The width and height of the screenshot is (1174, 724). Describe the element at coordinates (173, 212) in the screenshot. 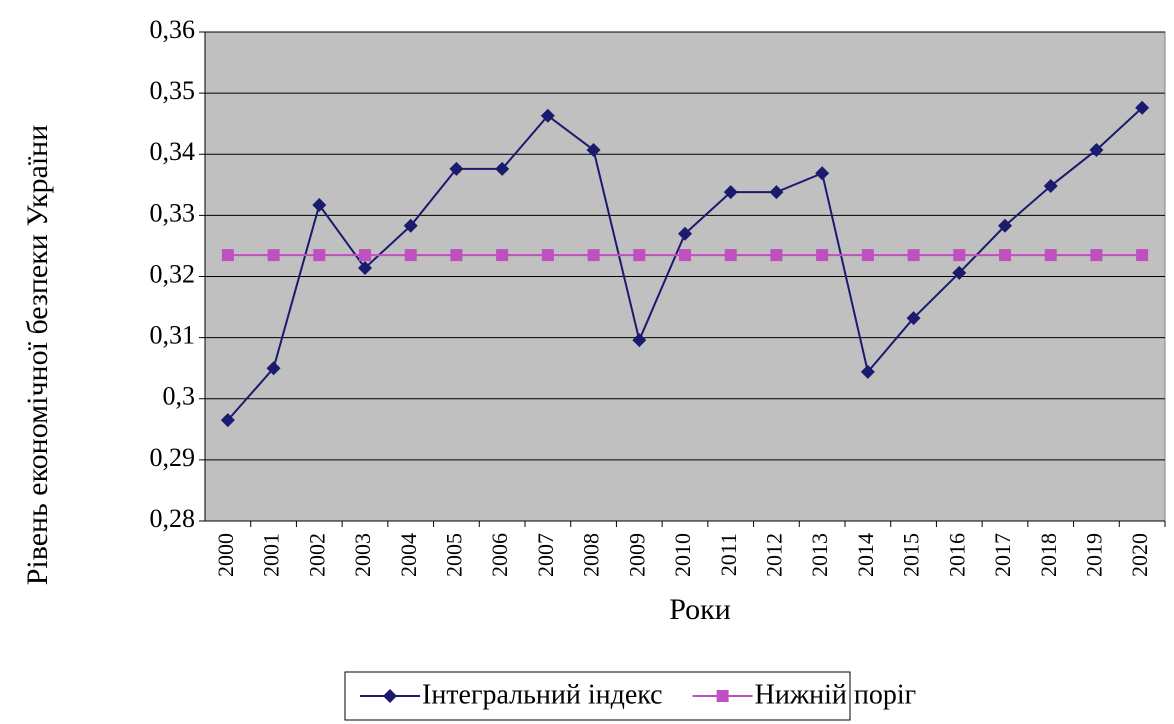

I see `y-tick-label: 0,33` at that location.